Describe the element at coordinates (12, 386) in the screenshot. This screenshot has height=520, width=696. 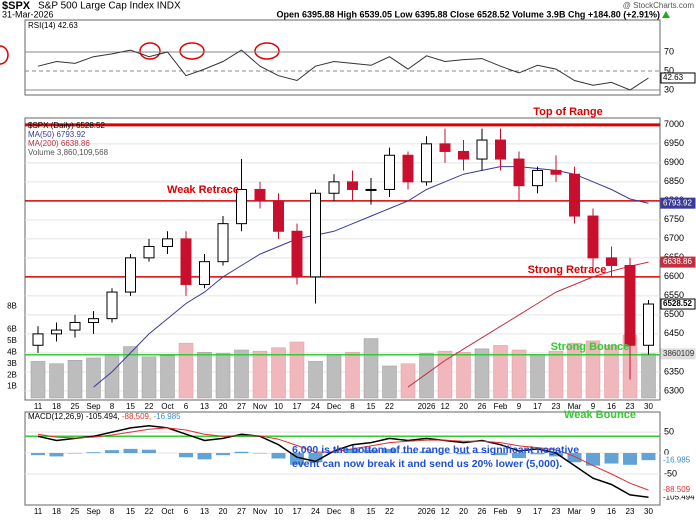
I see `volume-tick-label: 1B` at that location.